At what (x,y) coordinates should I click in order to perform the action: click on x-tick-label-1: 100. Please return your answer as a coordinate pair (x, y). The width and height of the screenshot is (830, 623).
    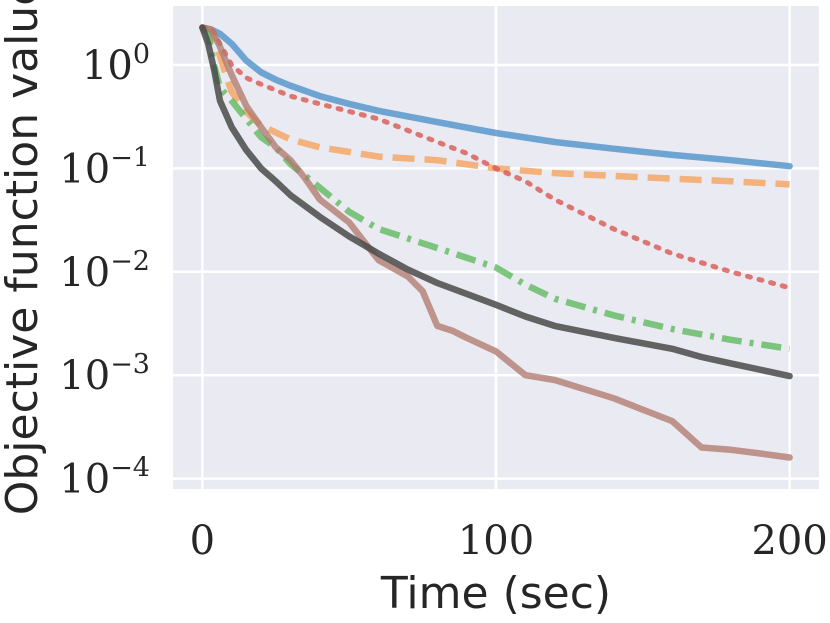
    Looking at the image, I should click on (496, 541).